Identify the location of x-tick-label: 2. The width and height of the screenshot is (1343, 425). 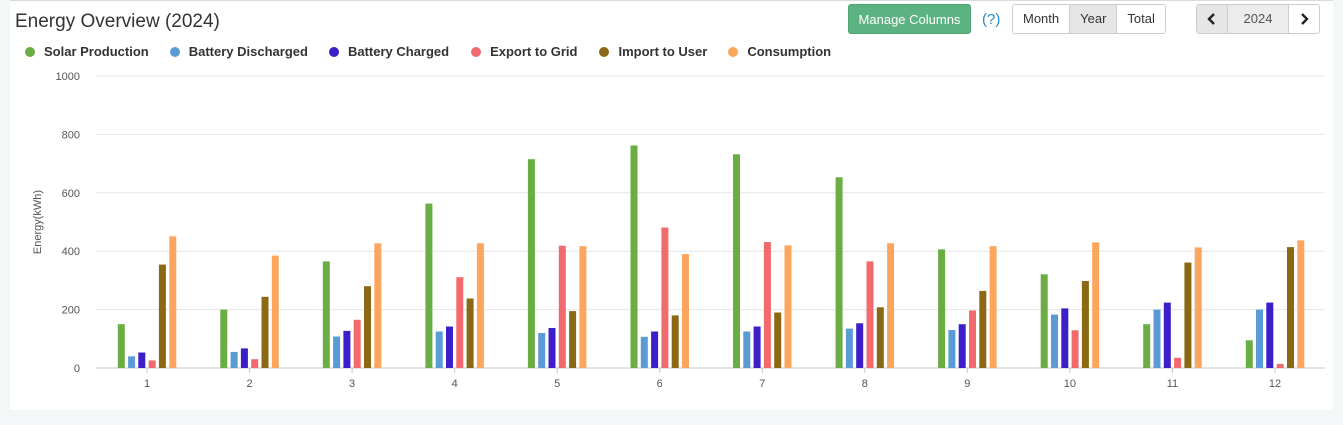
(249, 384).